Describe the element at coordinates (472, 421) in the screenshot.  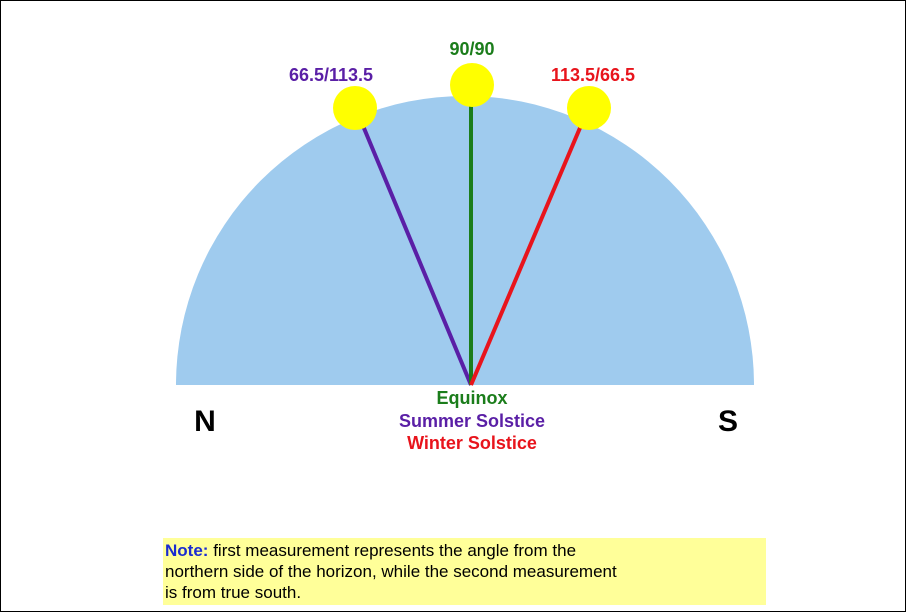
I see `legend-label: Summer Solstice` at that location.